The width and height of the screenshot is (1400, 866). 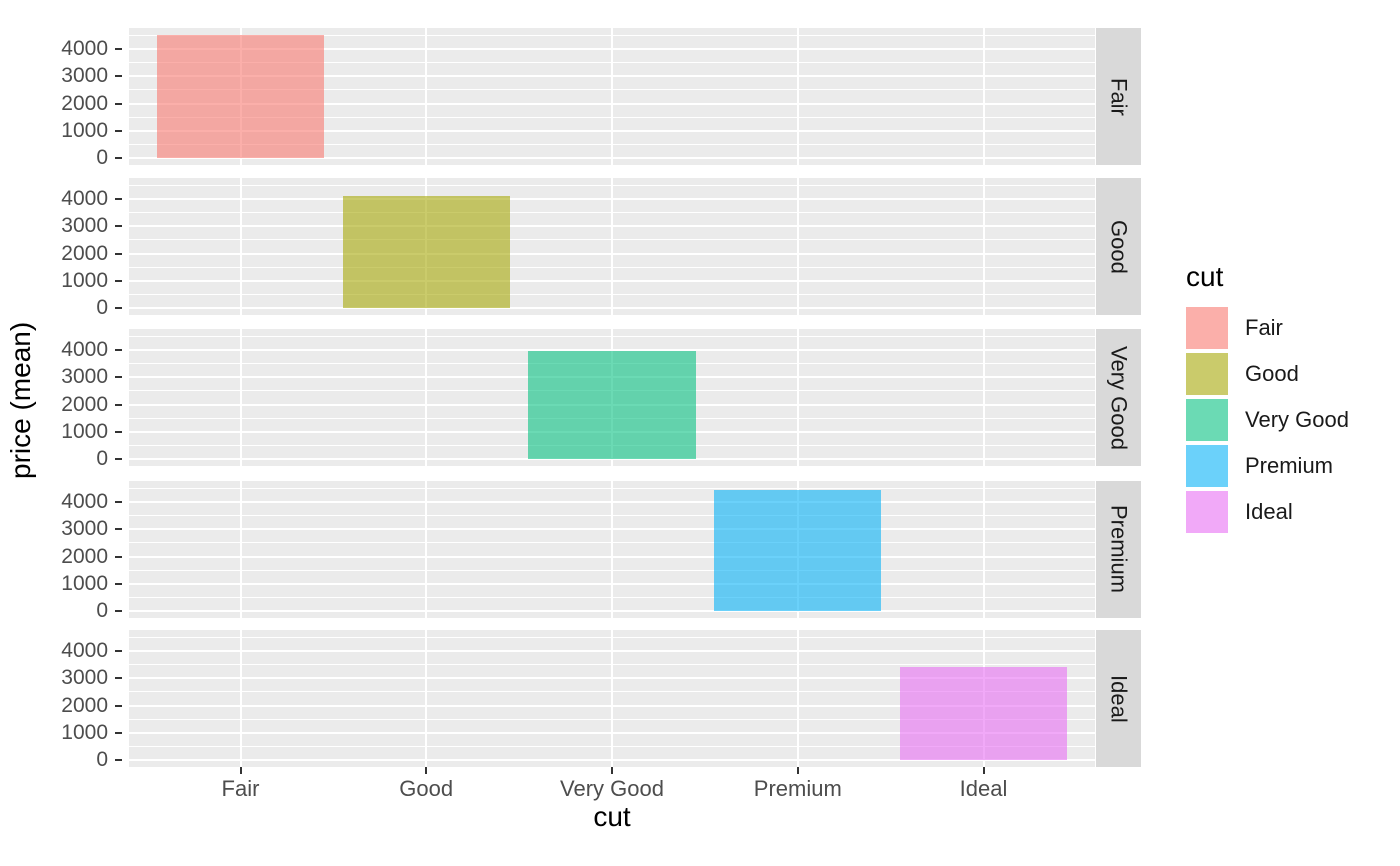 I want to click on legend-item-fair: Fair, so click(x=1267, y=328).